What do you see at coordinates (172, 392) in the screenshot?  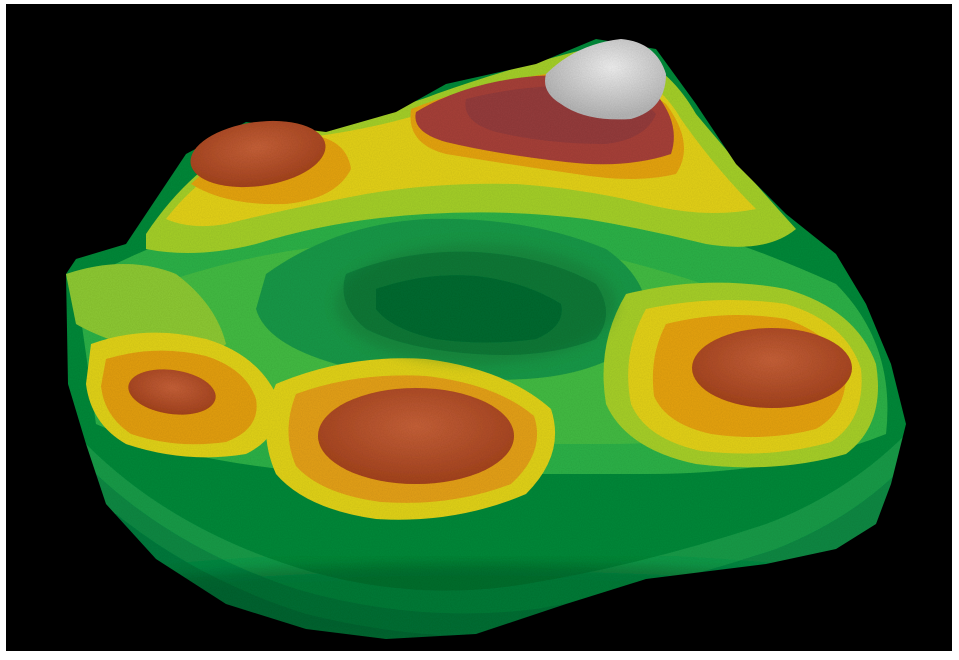 I see `peak-front-left` at bounding box center [172, 392].